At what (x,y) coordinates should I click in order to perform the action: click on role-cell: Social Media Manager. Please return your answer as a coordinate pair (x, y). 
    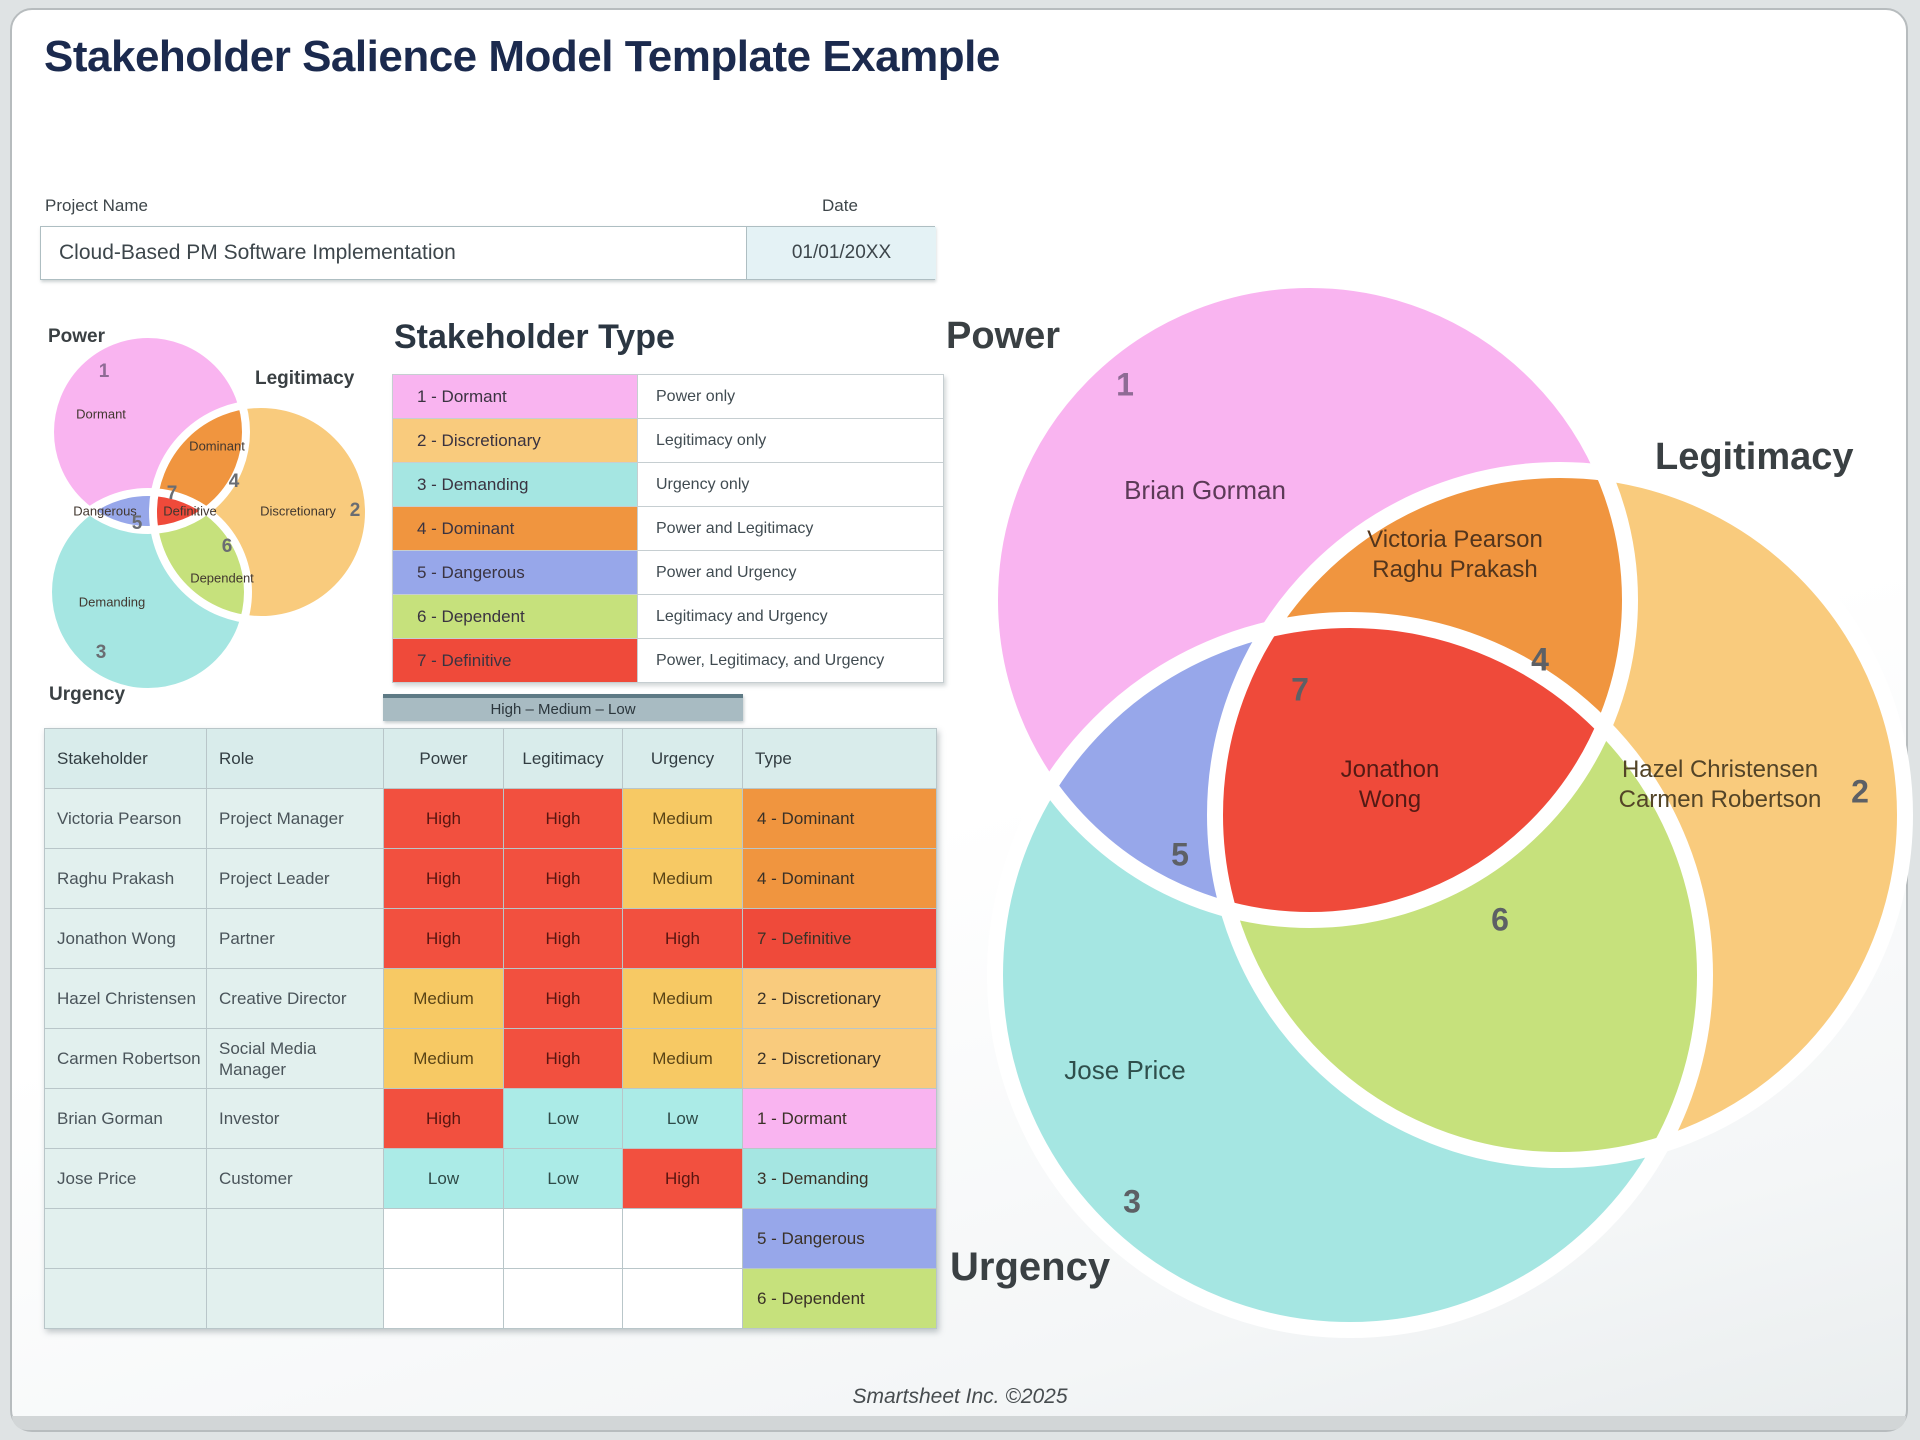
    Looking at the image, I should click on (295, 1058).